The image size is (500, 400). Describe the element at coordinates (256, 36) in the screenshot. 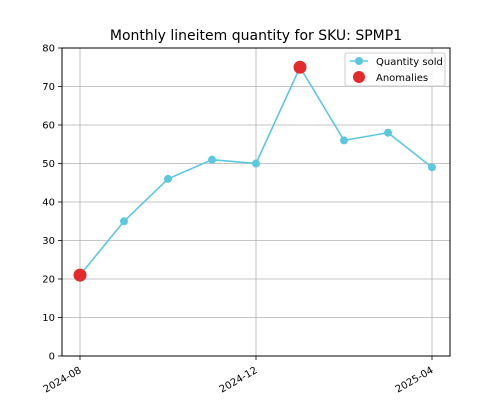

I see `chart-title: Monthly lineitem quantity for SKU: SPMP1` at that location.